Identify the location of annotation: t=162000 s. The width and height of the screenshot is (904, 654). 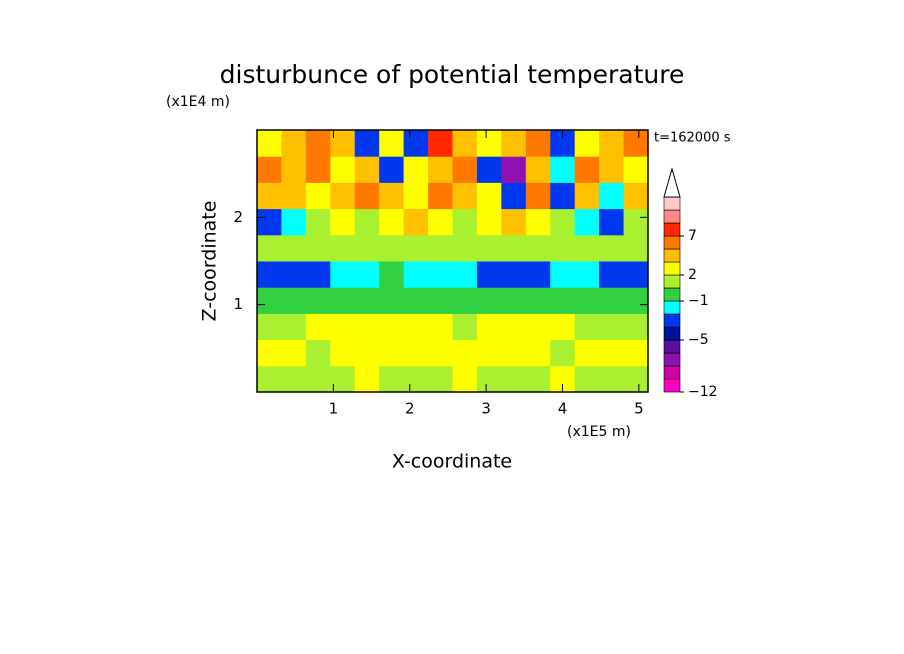
(692, 138).